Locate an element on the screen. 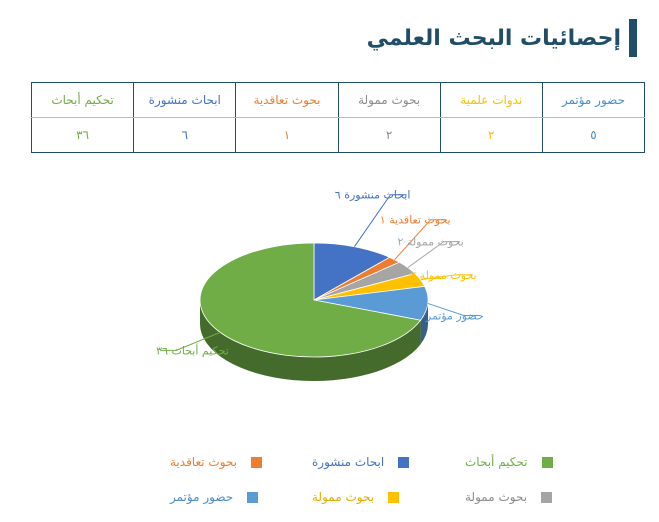  legend-label: حضور مؤتمر is located at coordinates (202, 497).